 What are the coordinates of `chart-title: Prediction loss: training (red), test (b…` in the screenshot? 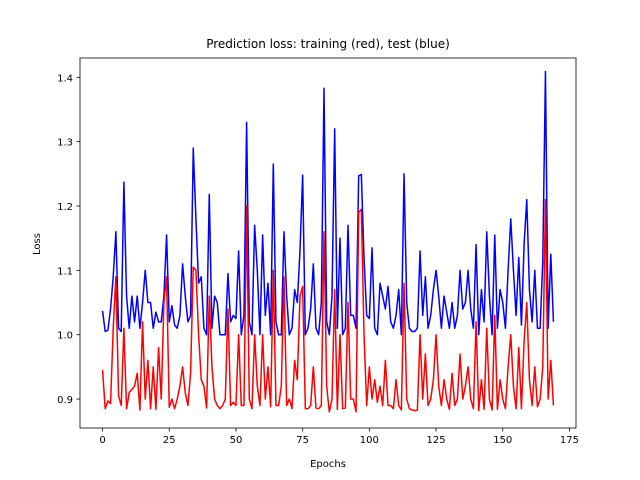 It's located at (328, 44).